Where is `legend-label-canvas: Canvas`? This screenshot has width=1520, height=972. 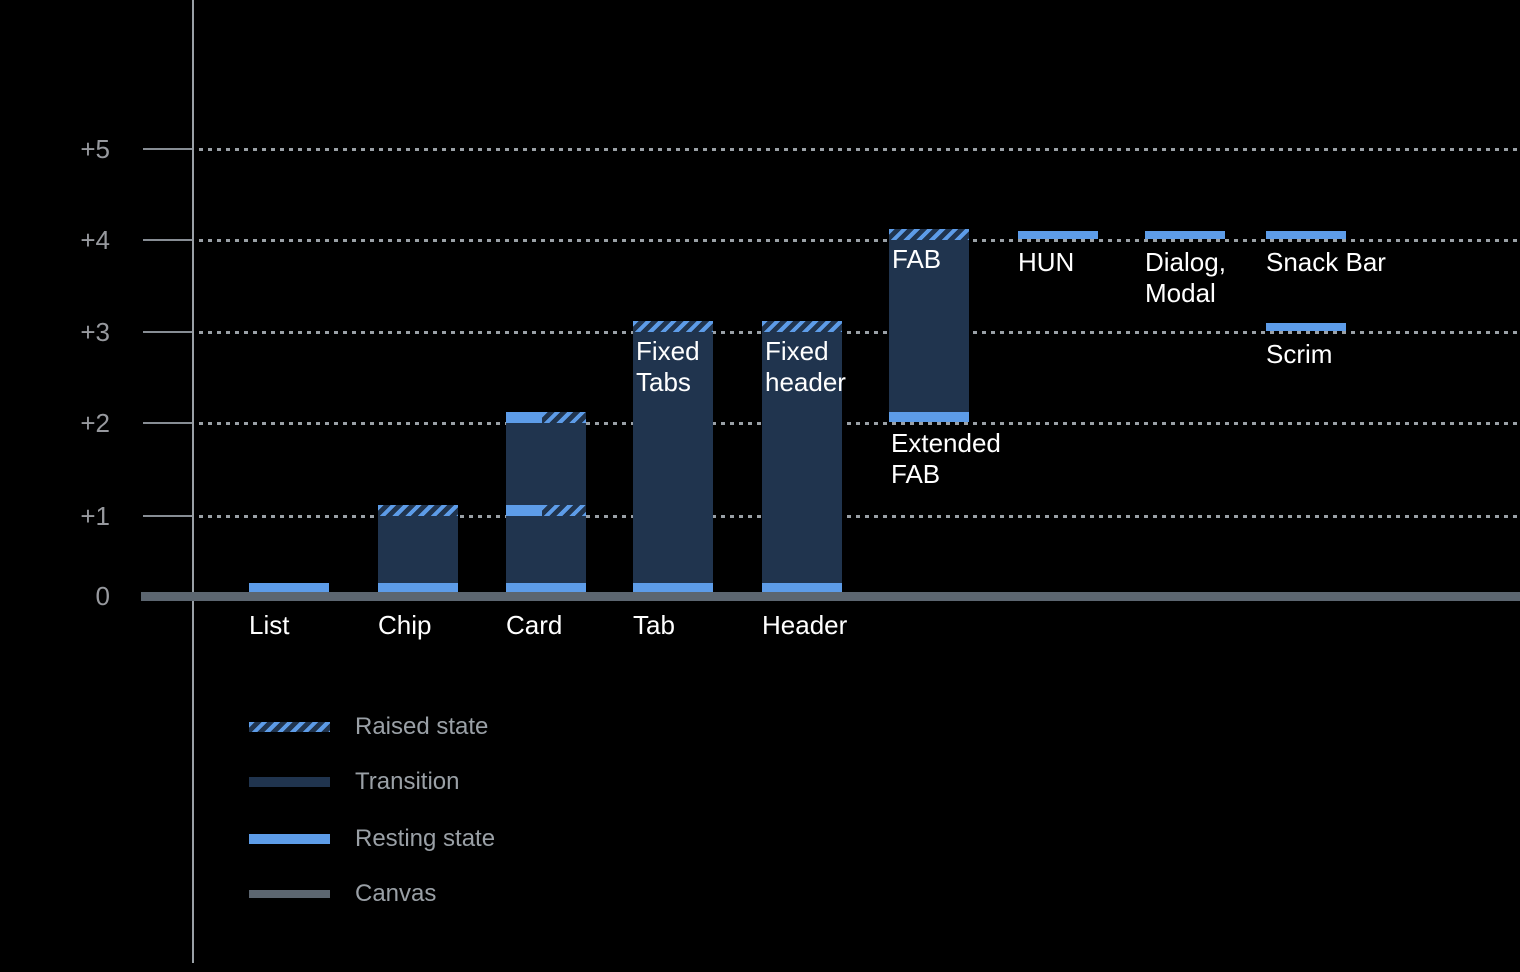
legend-label-canvas: Canvas is located at coordinates (396, 893).